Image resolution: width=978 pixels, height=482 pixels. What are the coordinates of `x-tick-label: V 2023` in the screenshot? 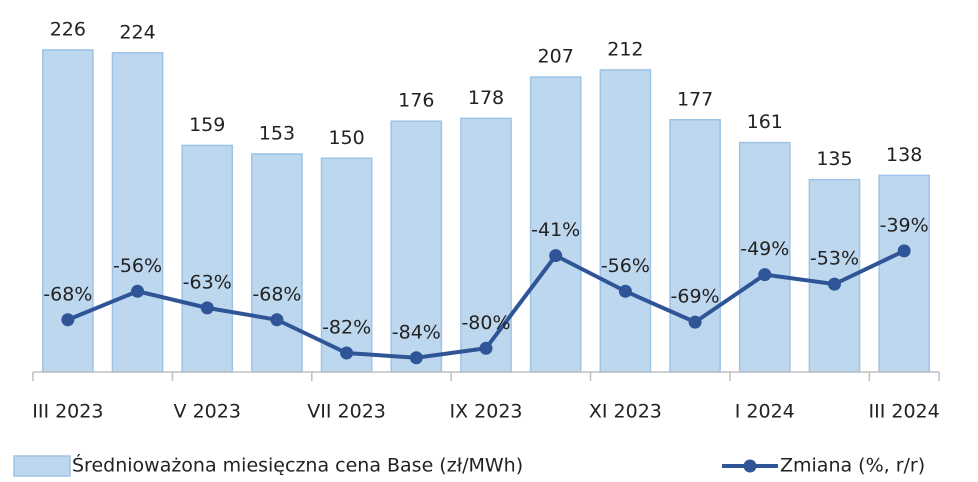 It's located at (207, 412).